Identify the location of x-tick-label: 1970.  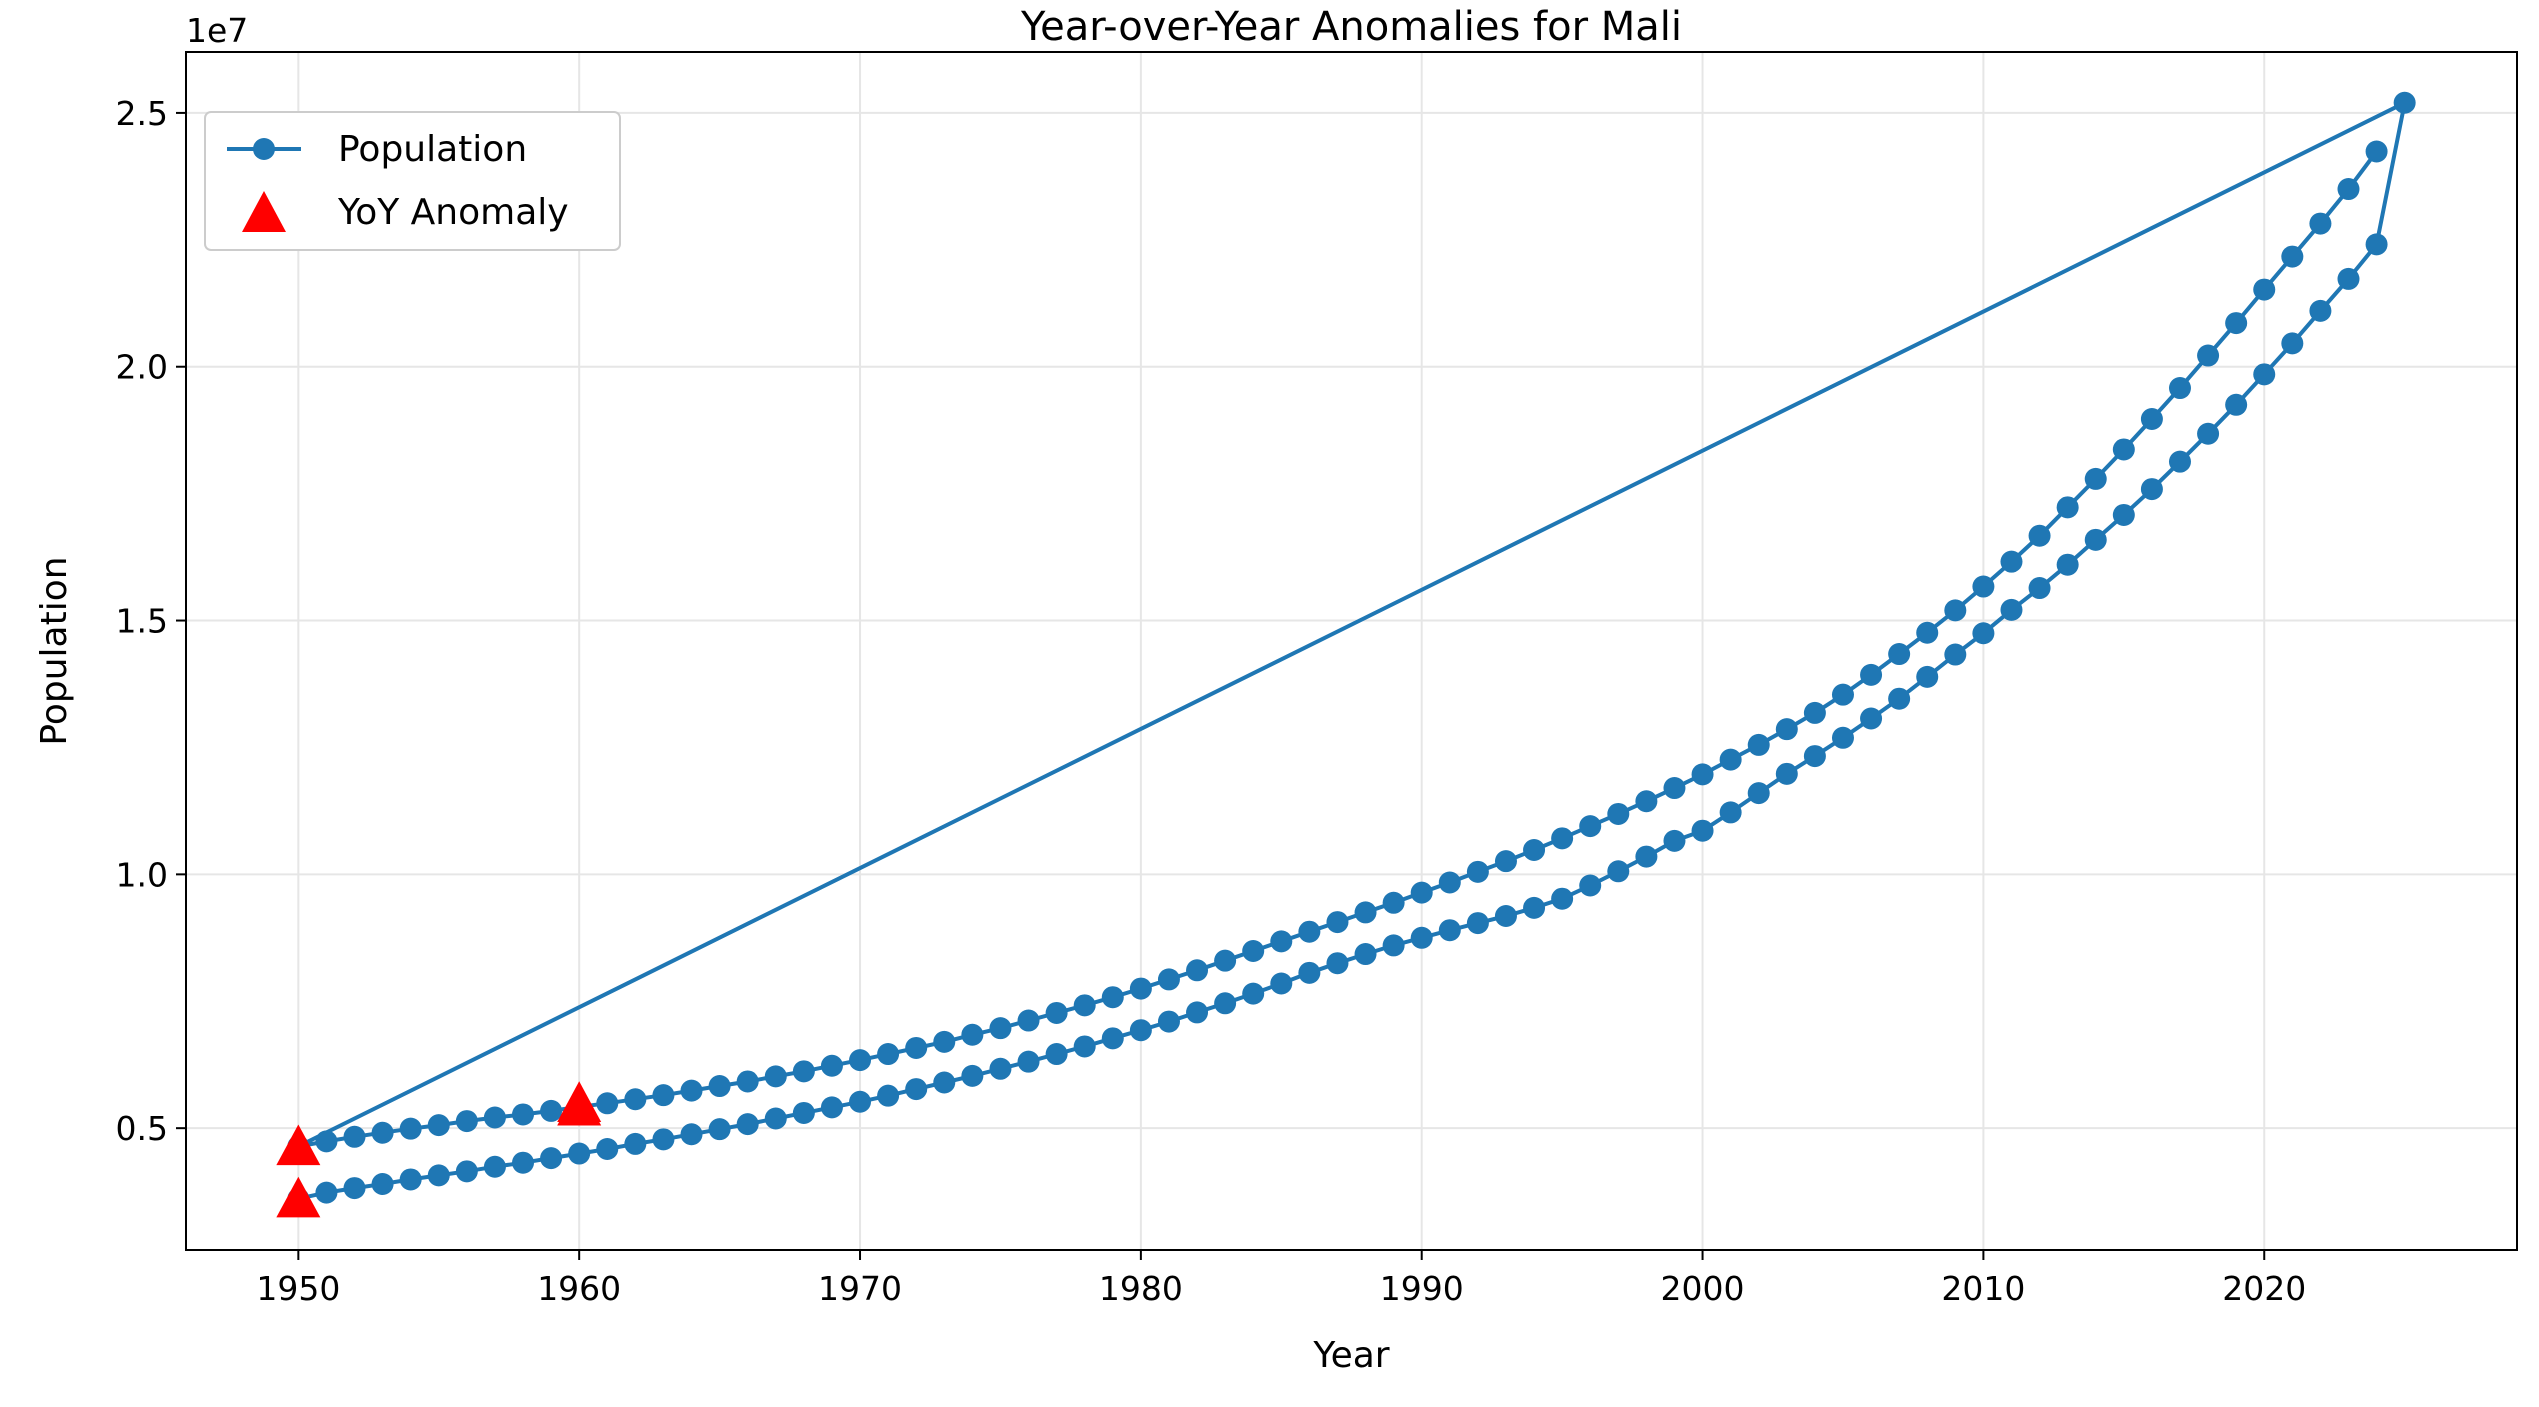
(860, 1288).